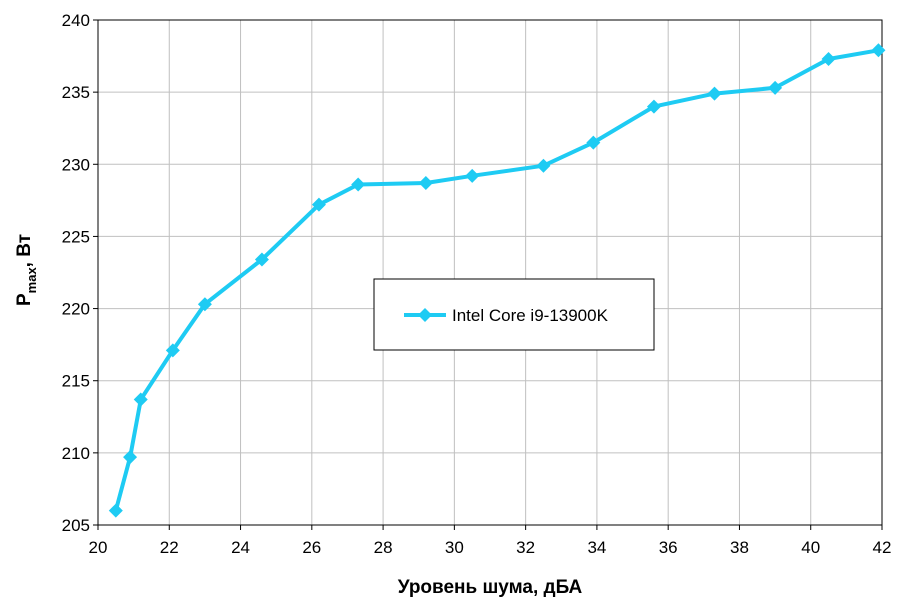 This screenshot has height=599, width=904. What do you see at coordinates (490, 587) in the screenshot?
I see `x-axis-title: Уровень шума, дБА` at bounding box center [490, 587].